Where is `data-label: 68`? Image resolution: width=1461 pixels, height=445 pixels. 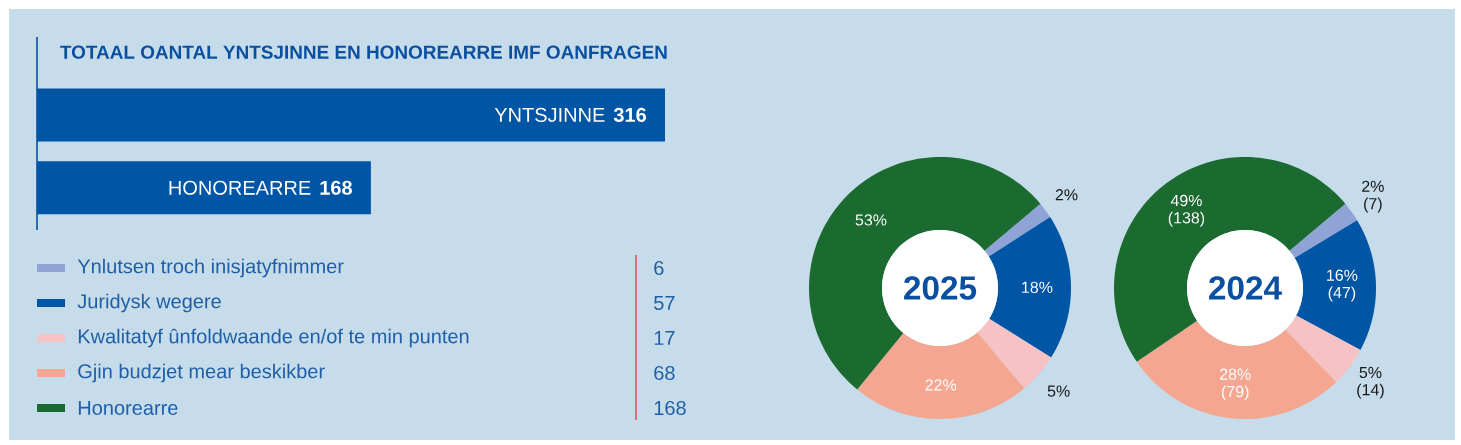 data-label: 68 is located at coordinates (664, 373).